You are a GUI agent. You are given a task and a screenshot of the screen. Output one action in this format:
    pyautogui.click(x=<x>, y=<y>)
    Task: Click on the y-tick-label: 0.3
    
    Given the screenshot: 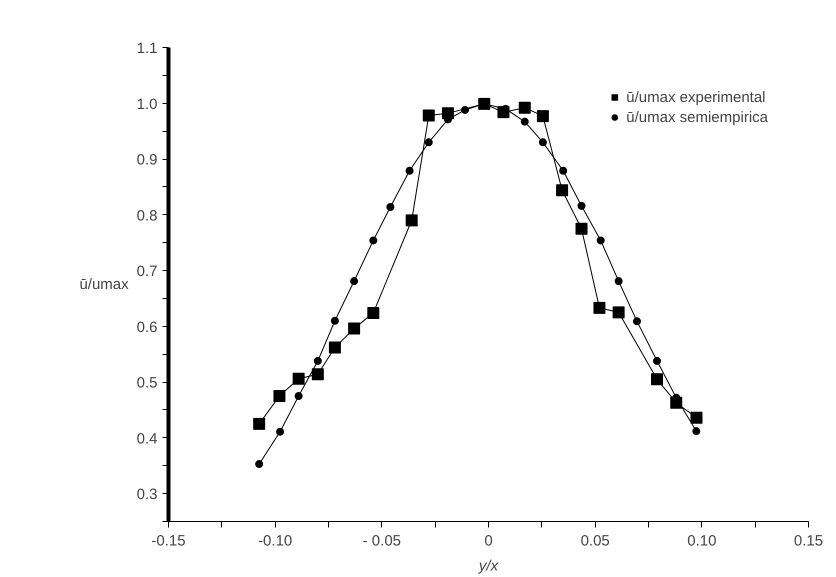 What is the action you would take?
    pyautogui.click(x=147, y=495)
    